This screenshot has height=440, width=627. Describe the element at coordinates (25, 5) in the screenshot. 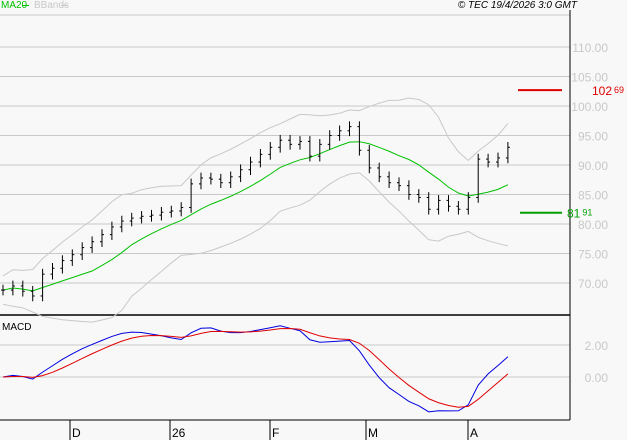

I see `legend-ma20-swatch` at that location.